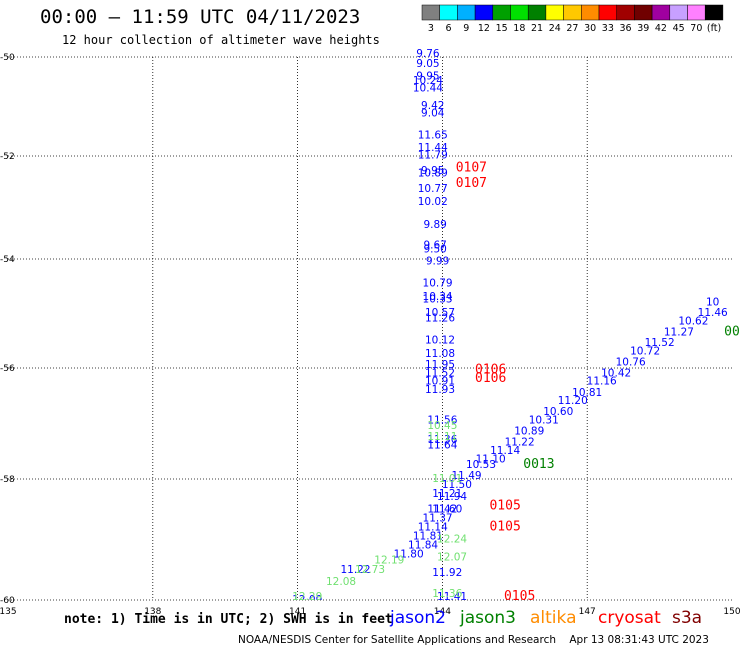 The height and width of the screenshot is (650, 740). I want to click on jason2-swh-label: 10.79, so click(438, 283).